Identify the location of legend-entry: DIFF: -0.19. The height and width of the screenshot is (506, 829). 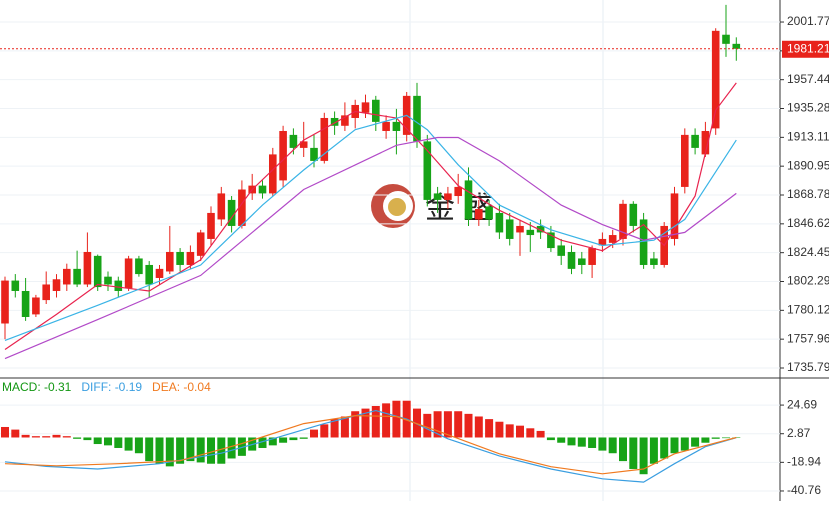
(111, 387).